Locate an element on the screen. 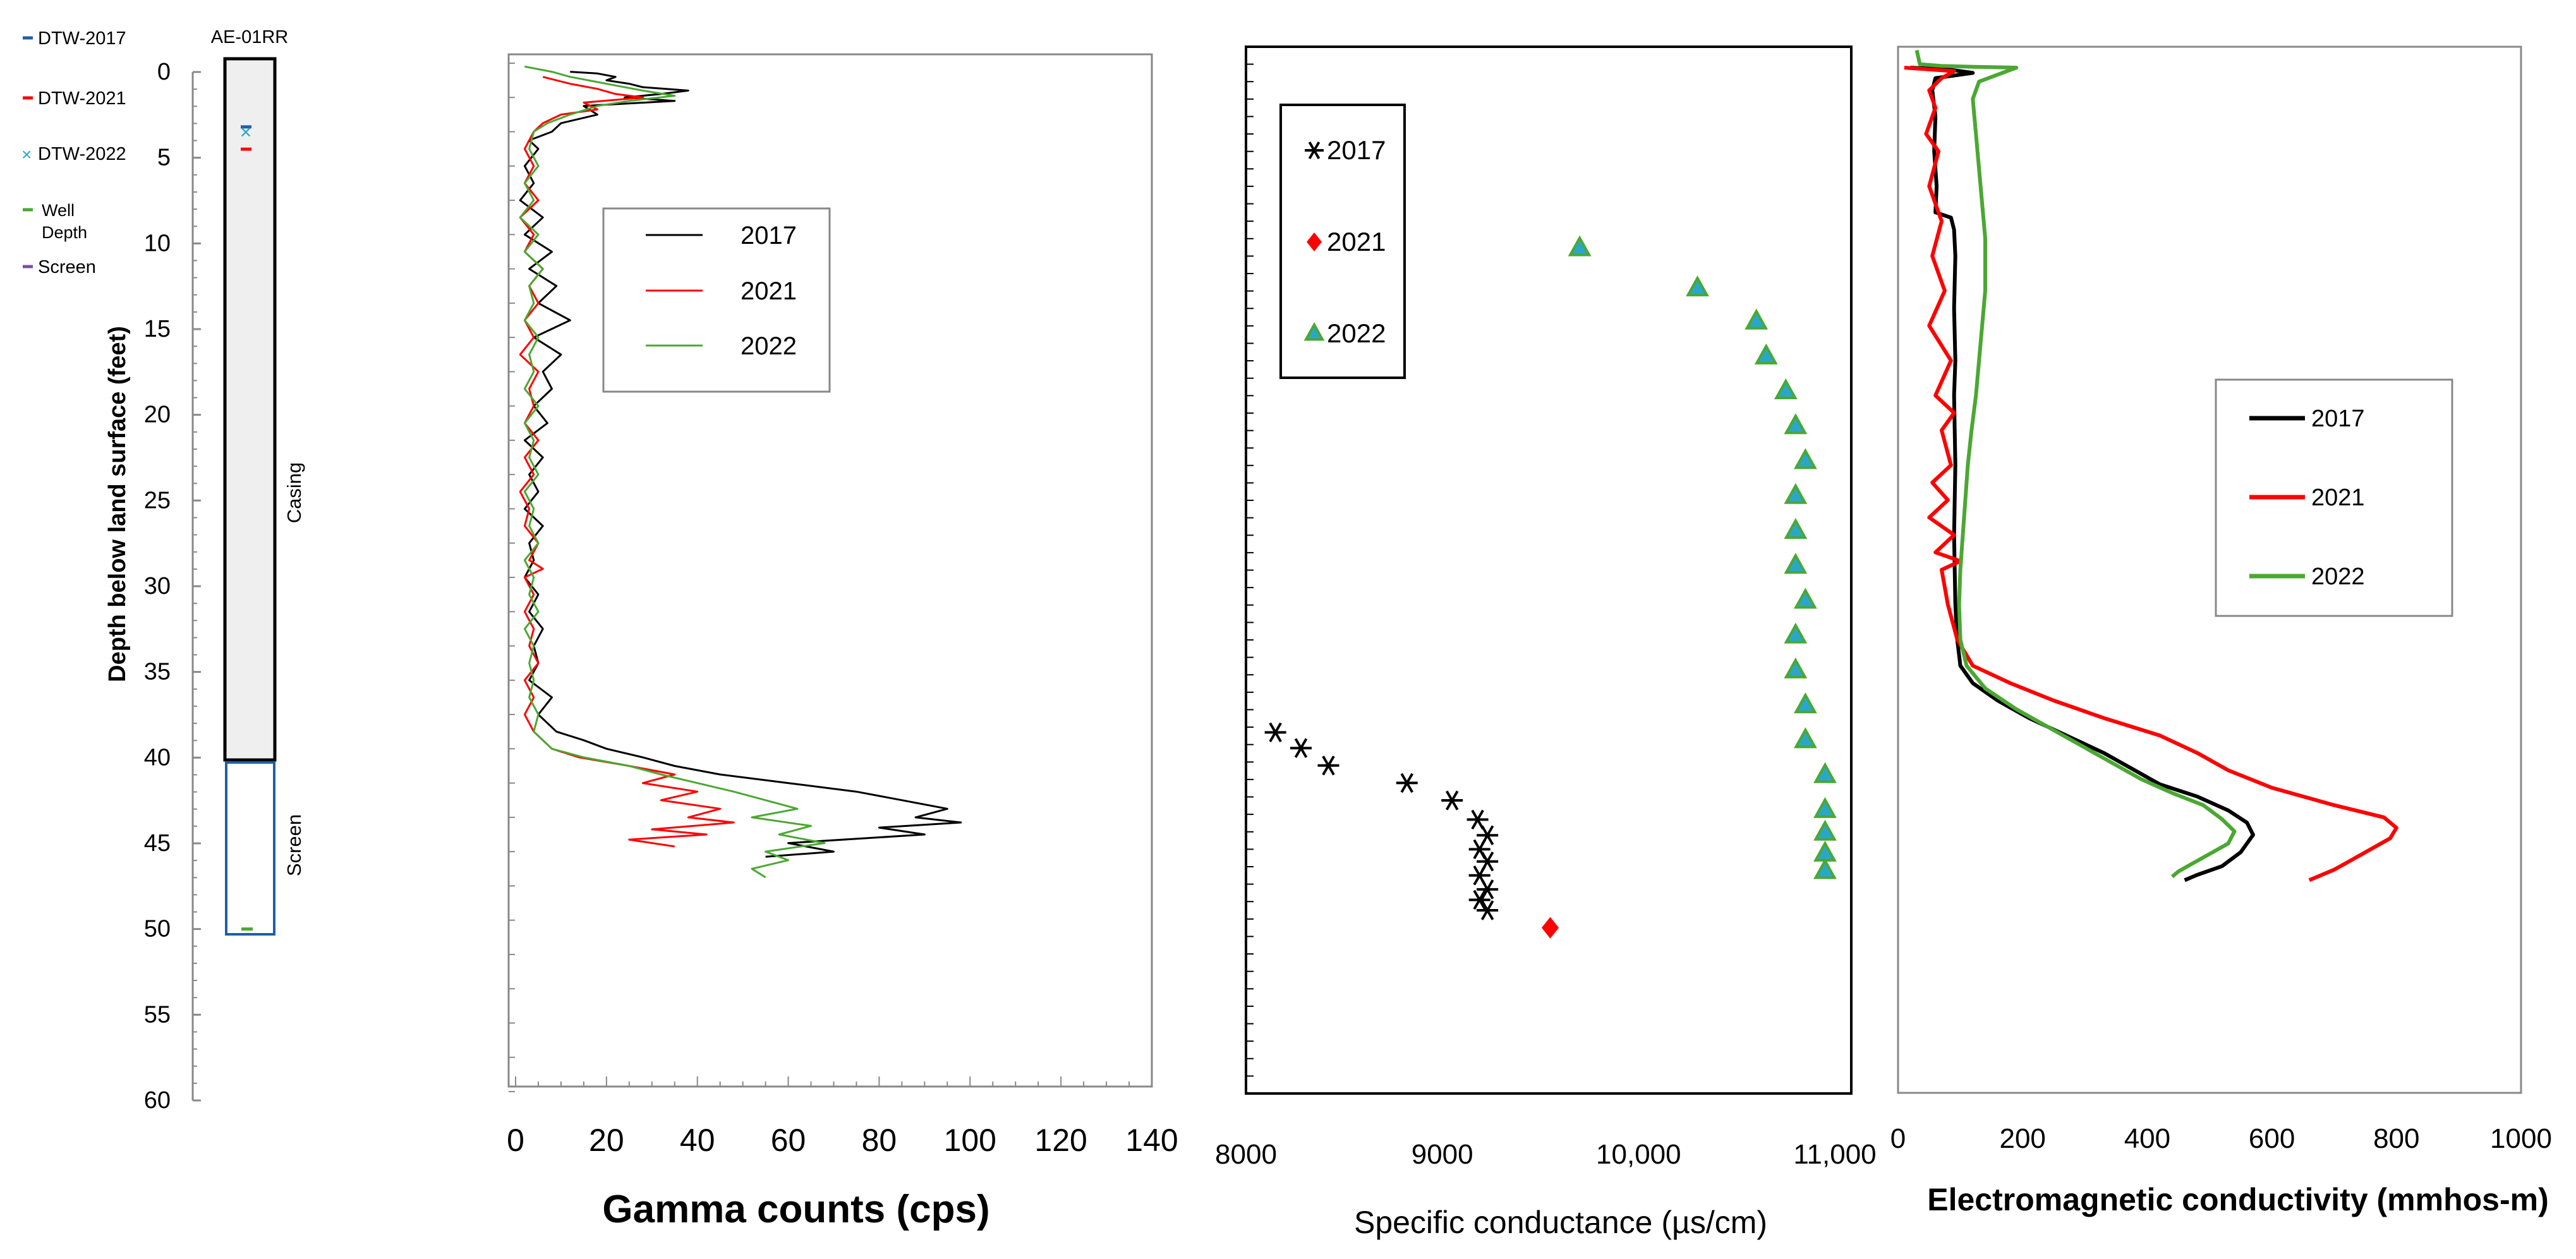  conductance-point-2021 is located at coordinates (1550, 928).